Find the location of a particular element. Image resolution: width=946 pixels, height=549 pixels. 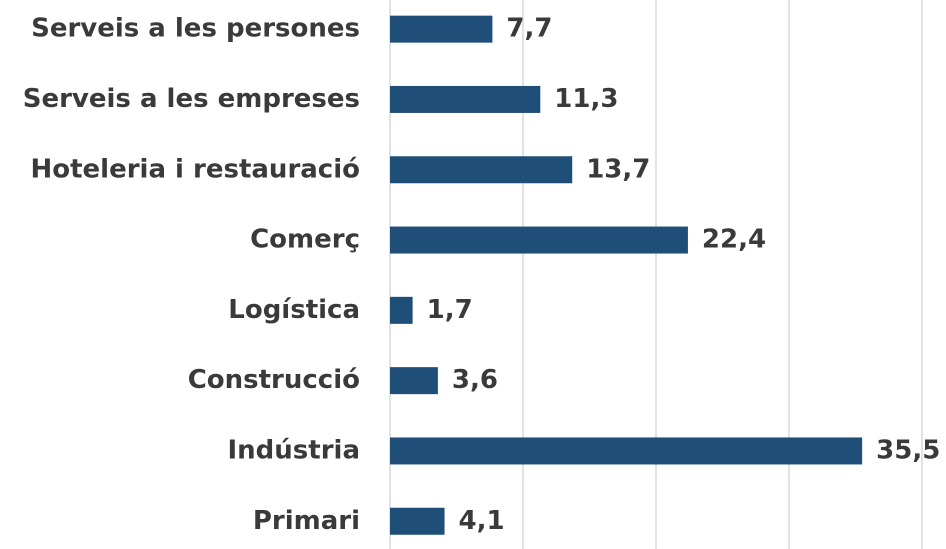

y-tick-label: Serveis a les empreses is located at coordinates (191, 99).